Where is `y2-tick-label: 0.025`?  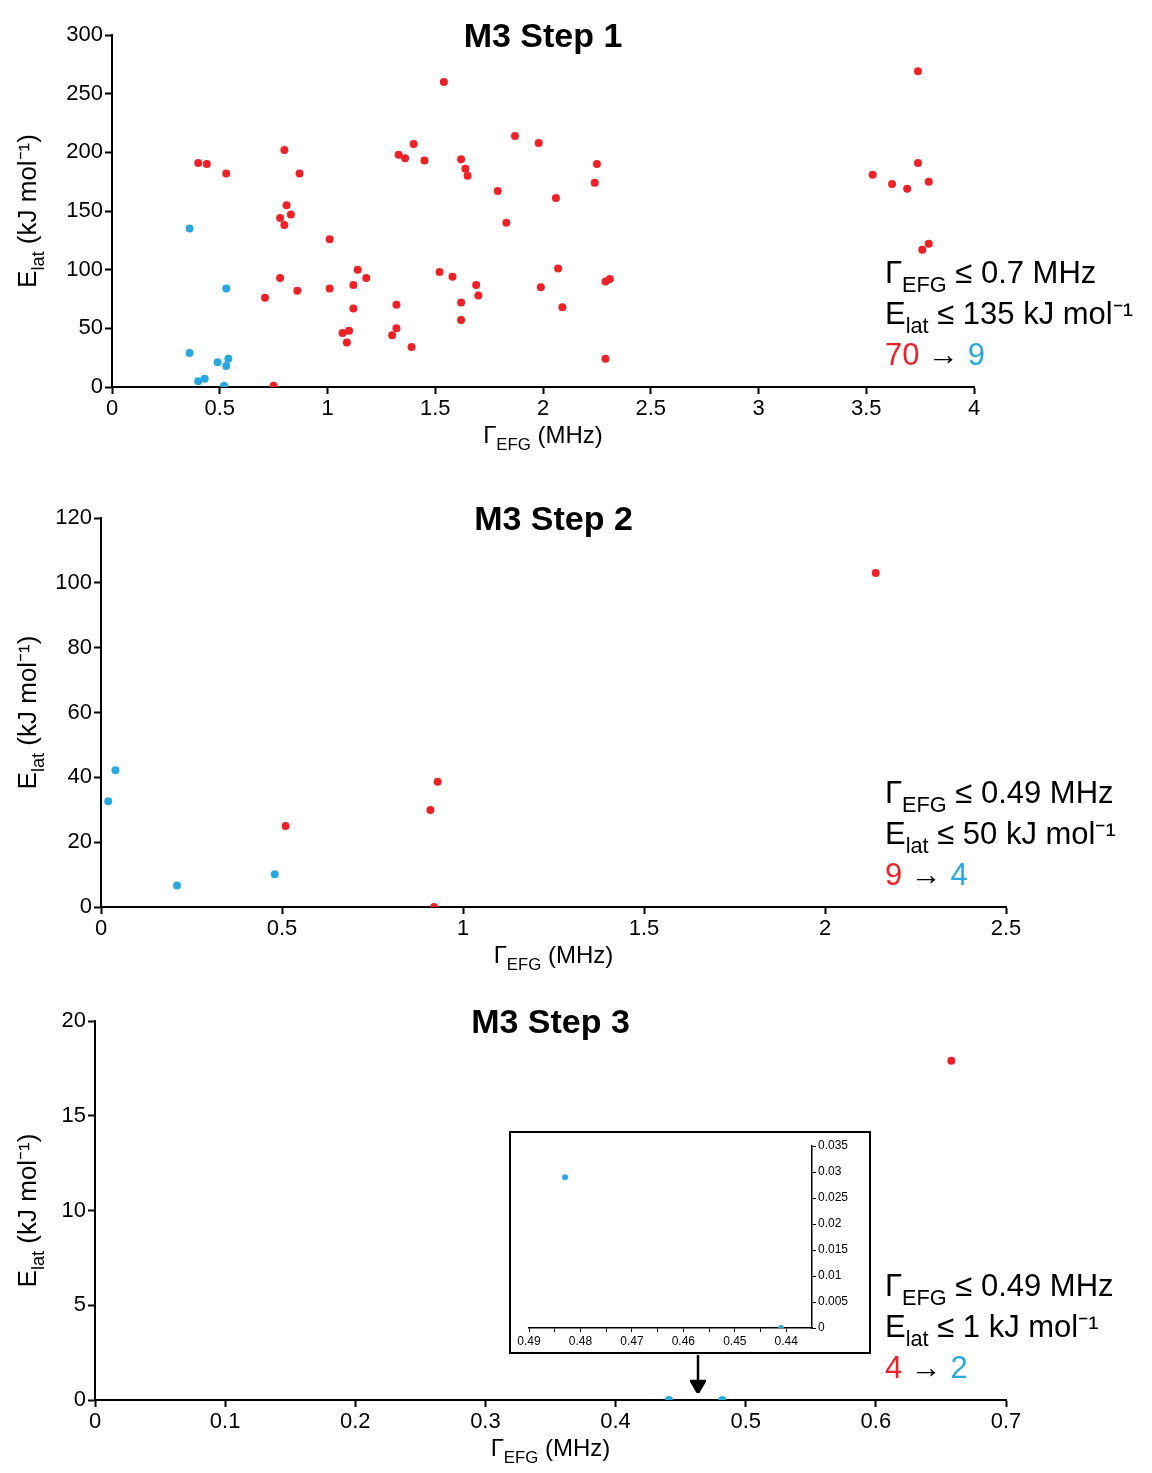 y2-tick-label: 0.025 is located at coordinates (833, 1197).